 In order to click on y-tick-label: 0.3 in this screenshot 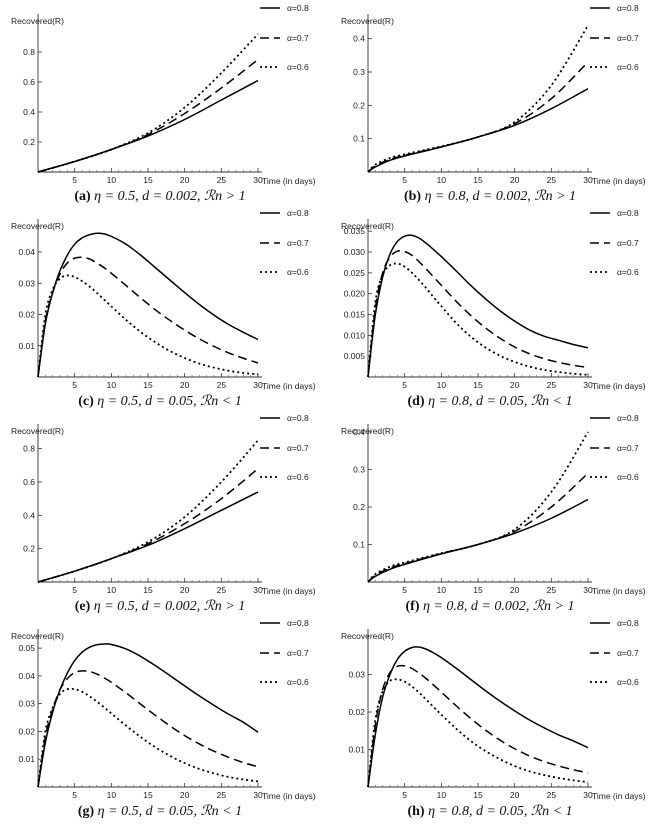, I will do `click(359, 72)`.